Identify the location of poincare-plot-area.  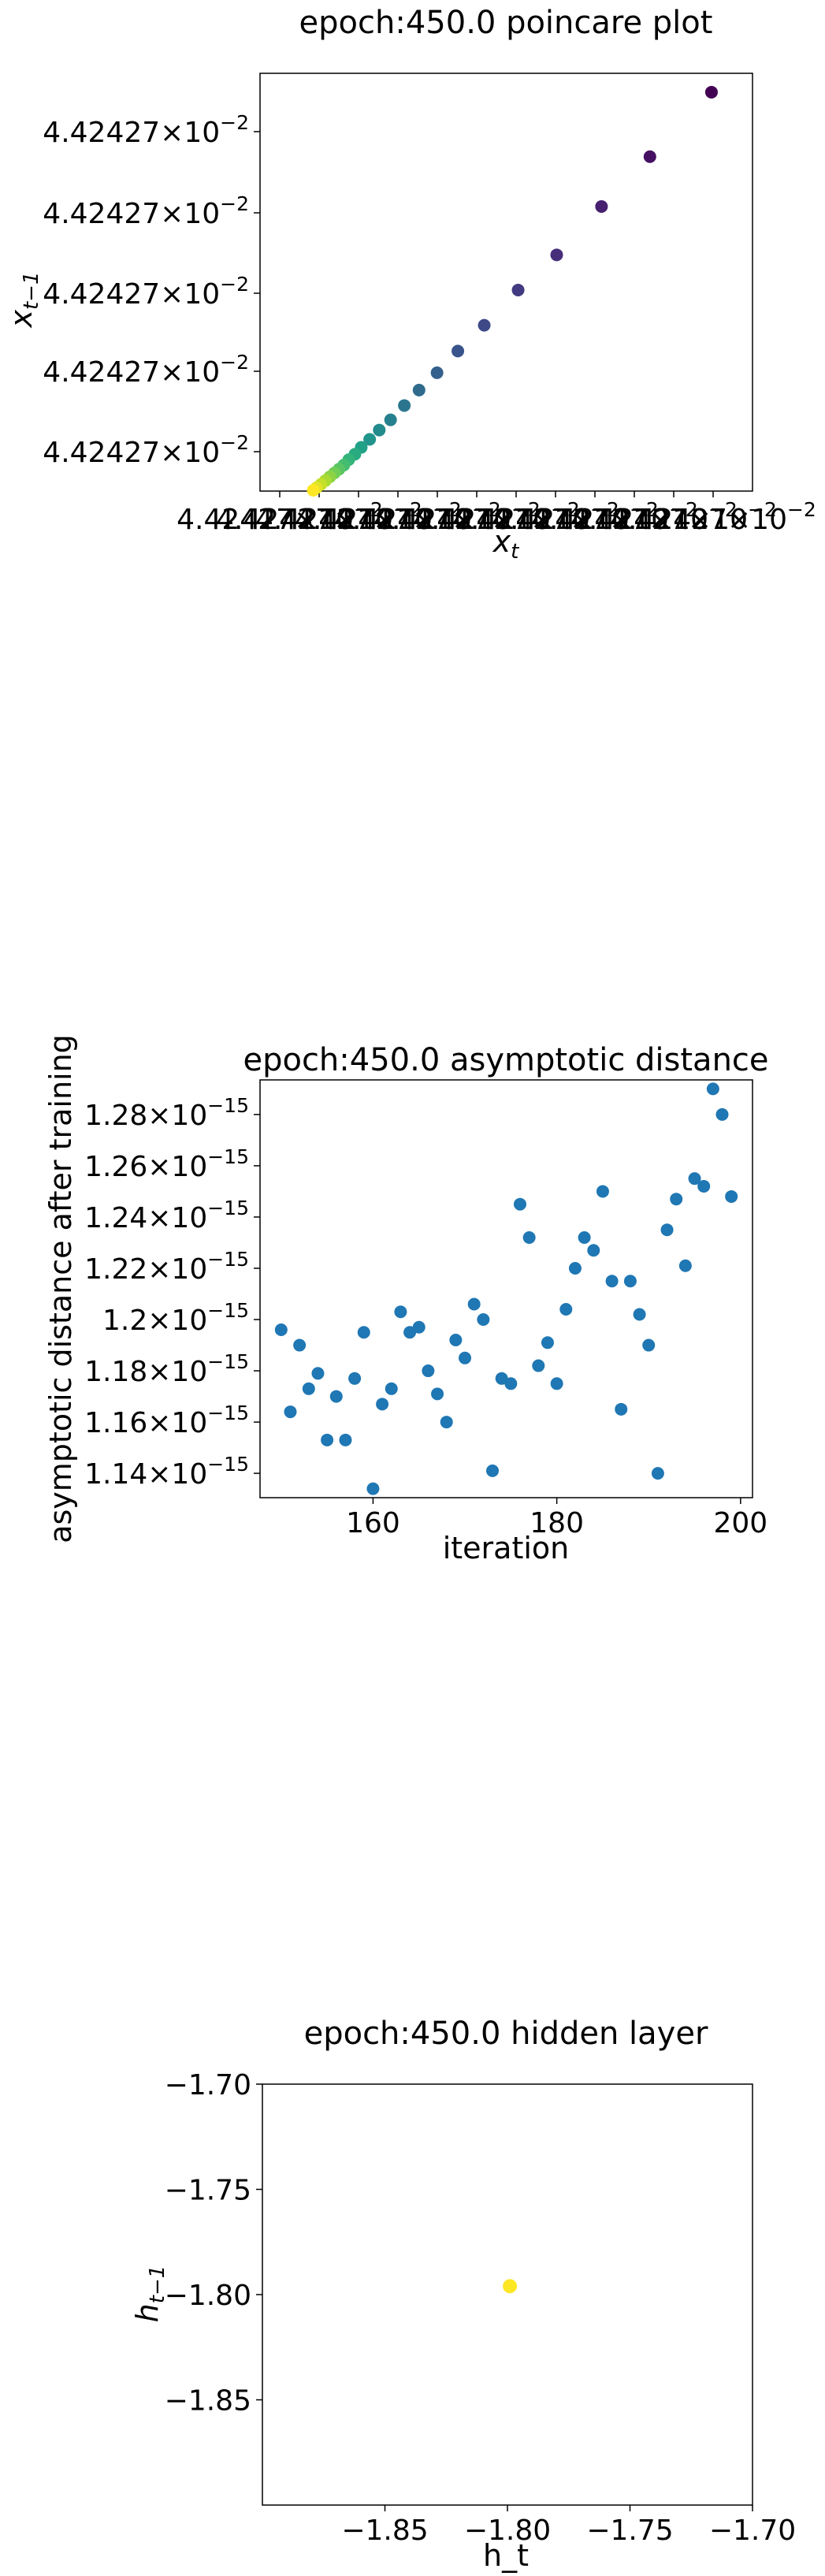
(506, 282).